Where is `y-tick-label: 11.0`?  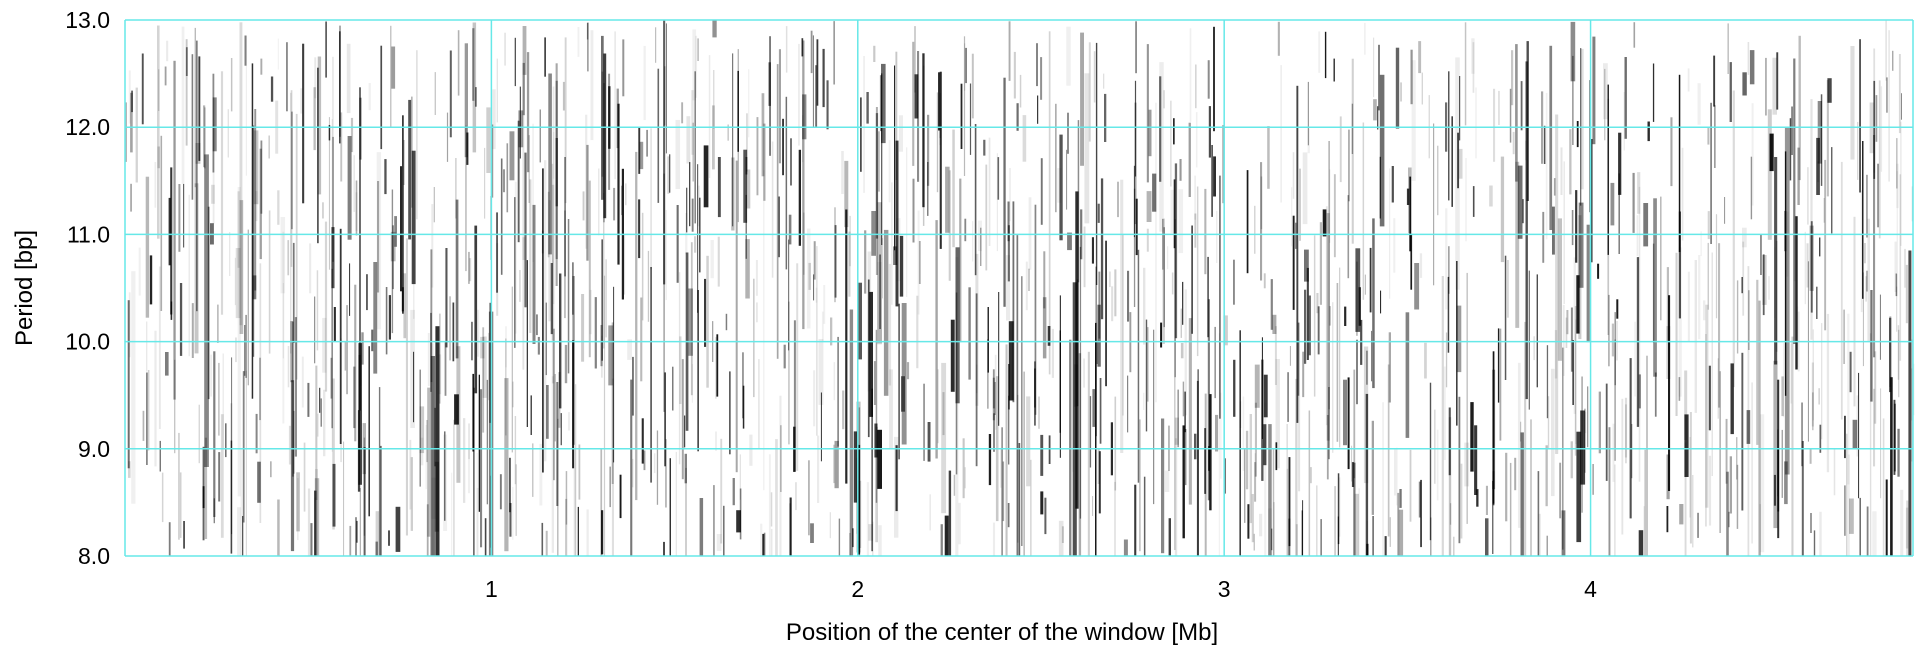
y-tick-label: 11.0 is located at coordinates (88, 234).